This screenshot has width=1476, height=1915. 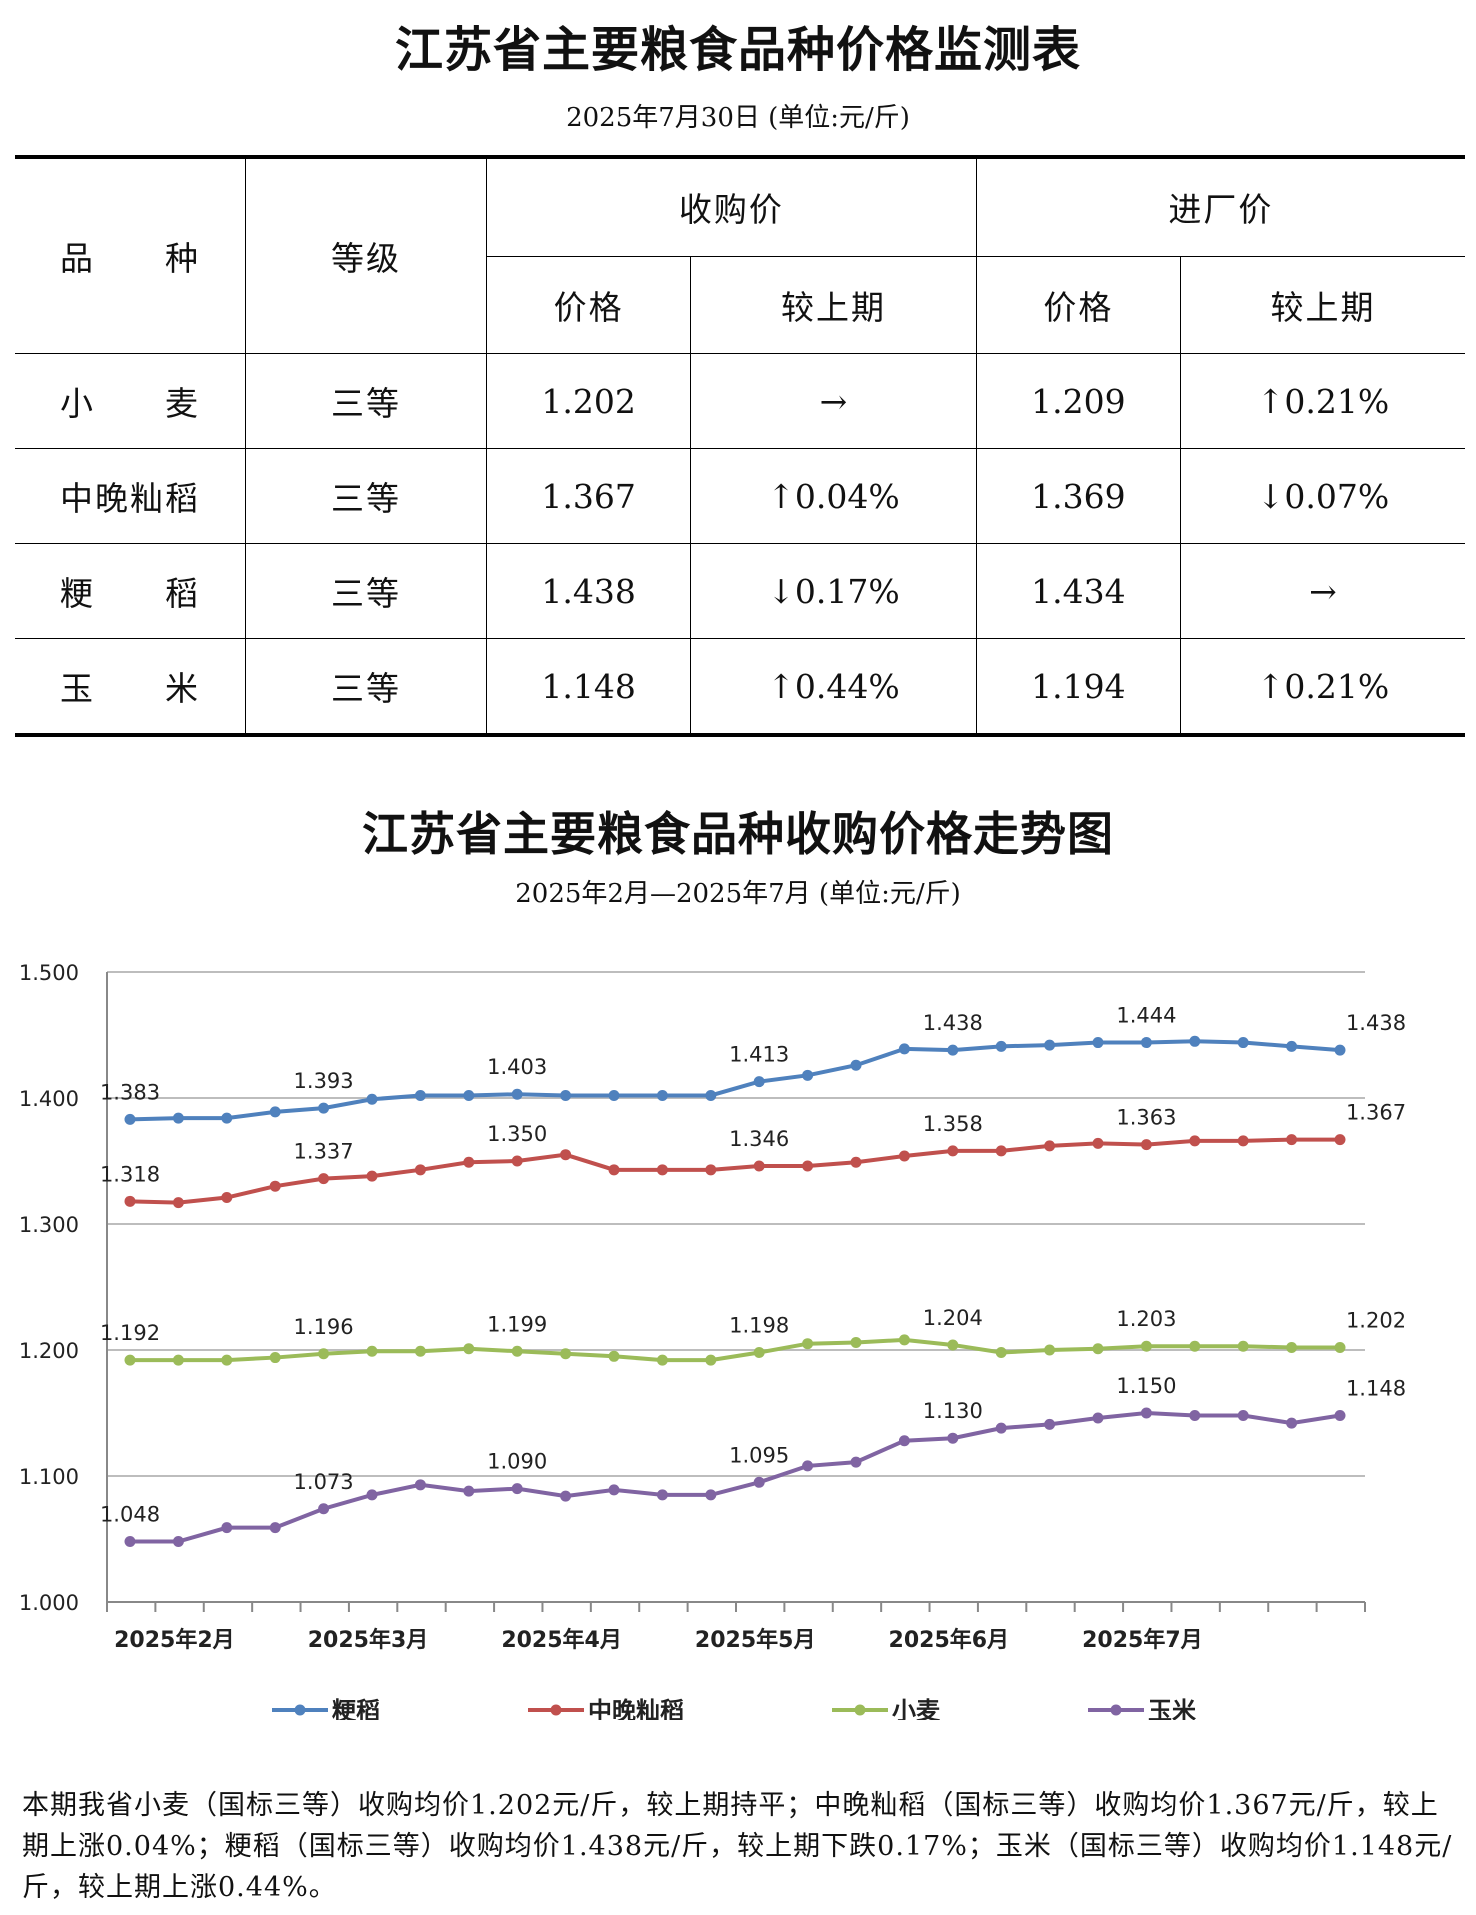 I want to click on row-factory-price: 1.434, so click(x=1078, y=591).